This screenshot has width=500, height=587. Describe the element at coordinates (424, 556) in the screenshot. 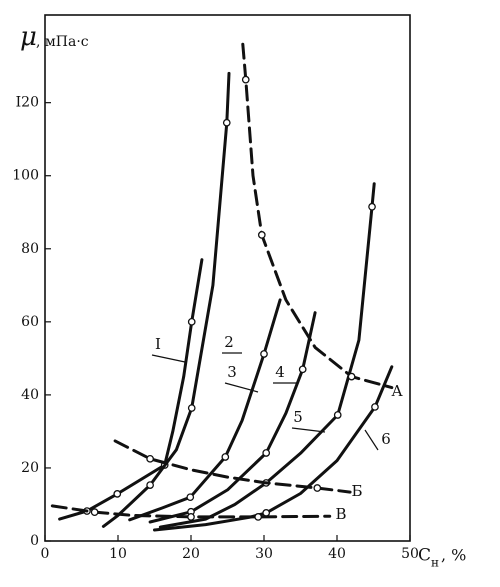

I see `x-label-symbol: С` at that location.